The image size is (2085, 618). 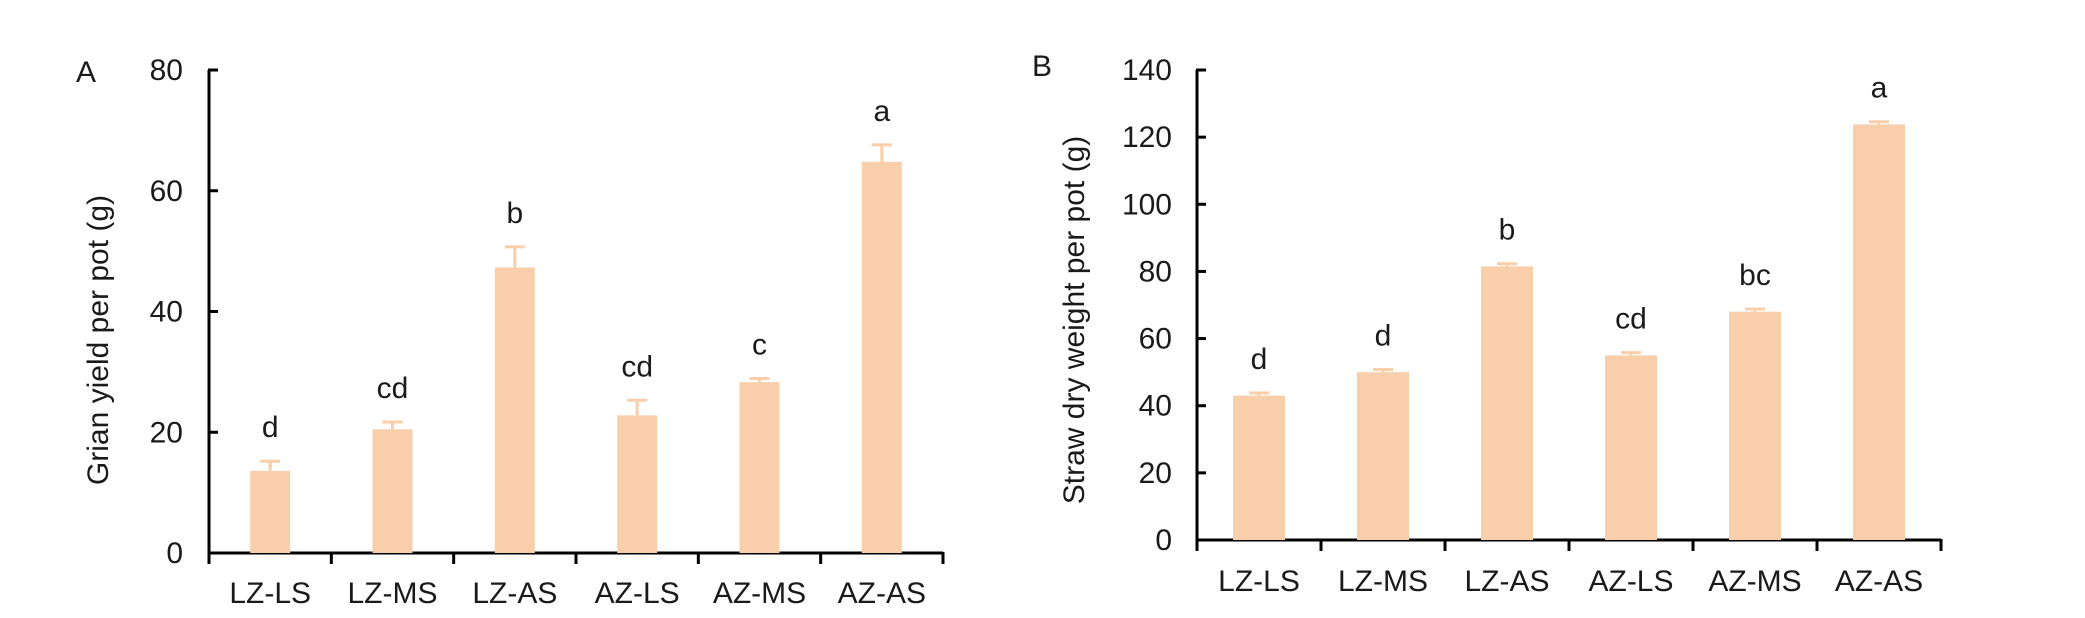 What do you see at coordinates (1755, 275) in the screenshot?
I see `panel-b-significance-letter: bc` at bounding box center [1755, 275].